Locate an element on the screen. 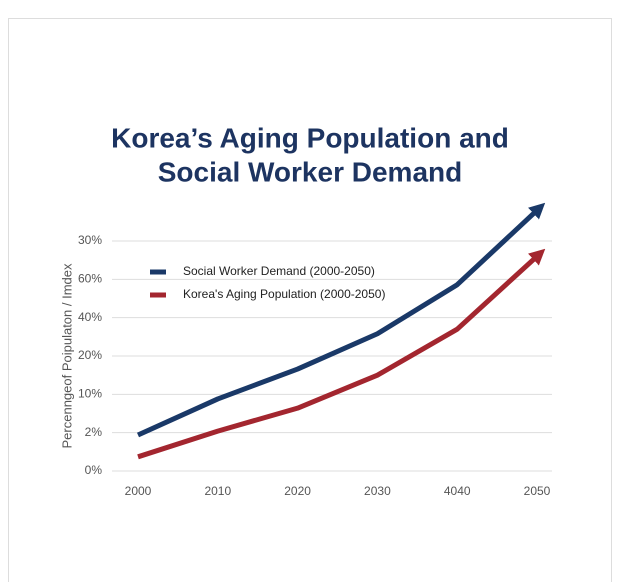 This screenshot has height=582, width=620. legend-label: Korea's Aging Population (2000-2050) is located at coordinates (284, 294).